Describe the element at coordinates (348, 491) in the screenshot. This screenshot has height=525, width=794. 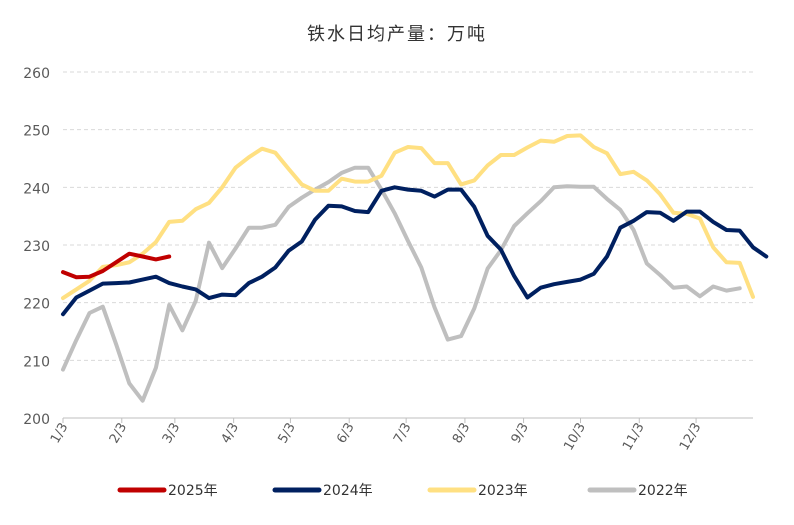
I see `legend-label: 2024年` at that location.